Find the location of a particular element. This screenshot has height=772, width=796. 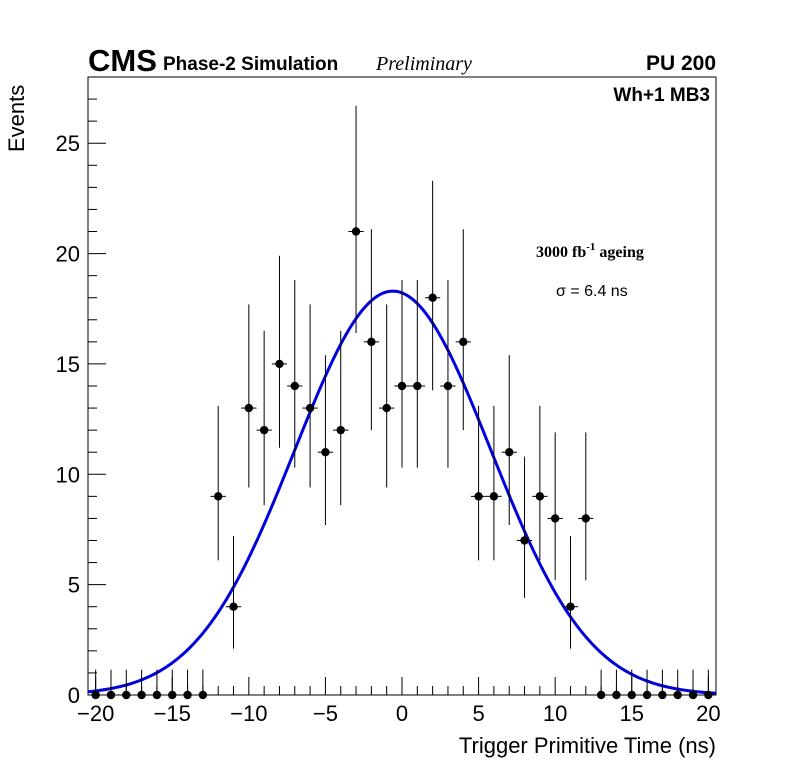

cms-label: CMS is located at coordinates (122, 60).